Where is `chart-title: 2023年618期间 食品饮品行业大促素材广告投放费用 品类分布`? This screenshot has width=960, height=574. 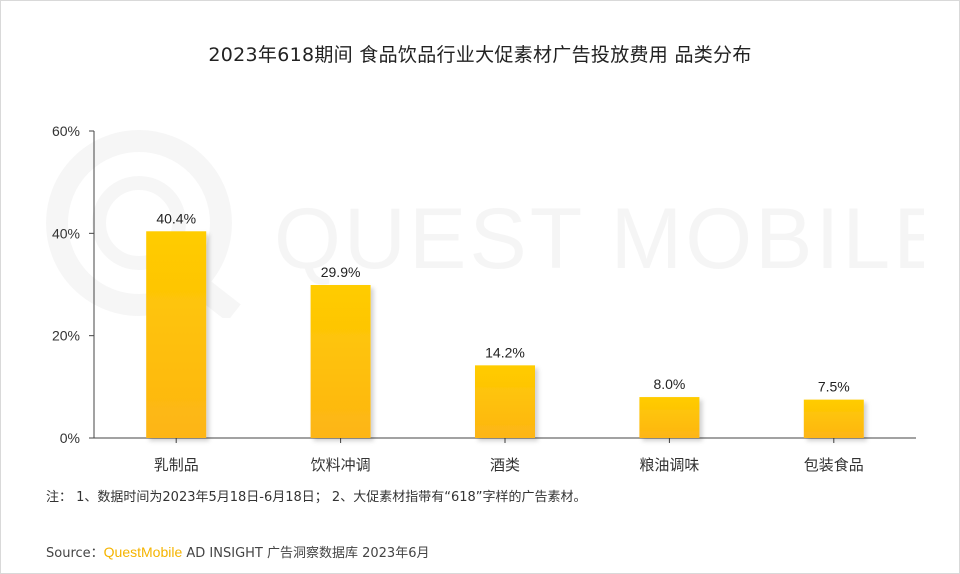
chart-title: 2023年618期间 食品饮品行业大促素材广告投放费用 品类分布 is located at coordinates (480, 55).